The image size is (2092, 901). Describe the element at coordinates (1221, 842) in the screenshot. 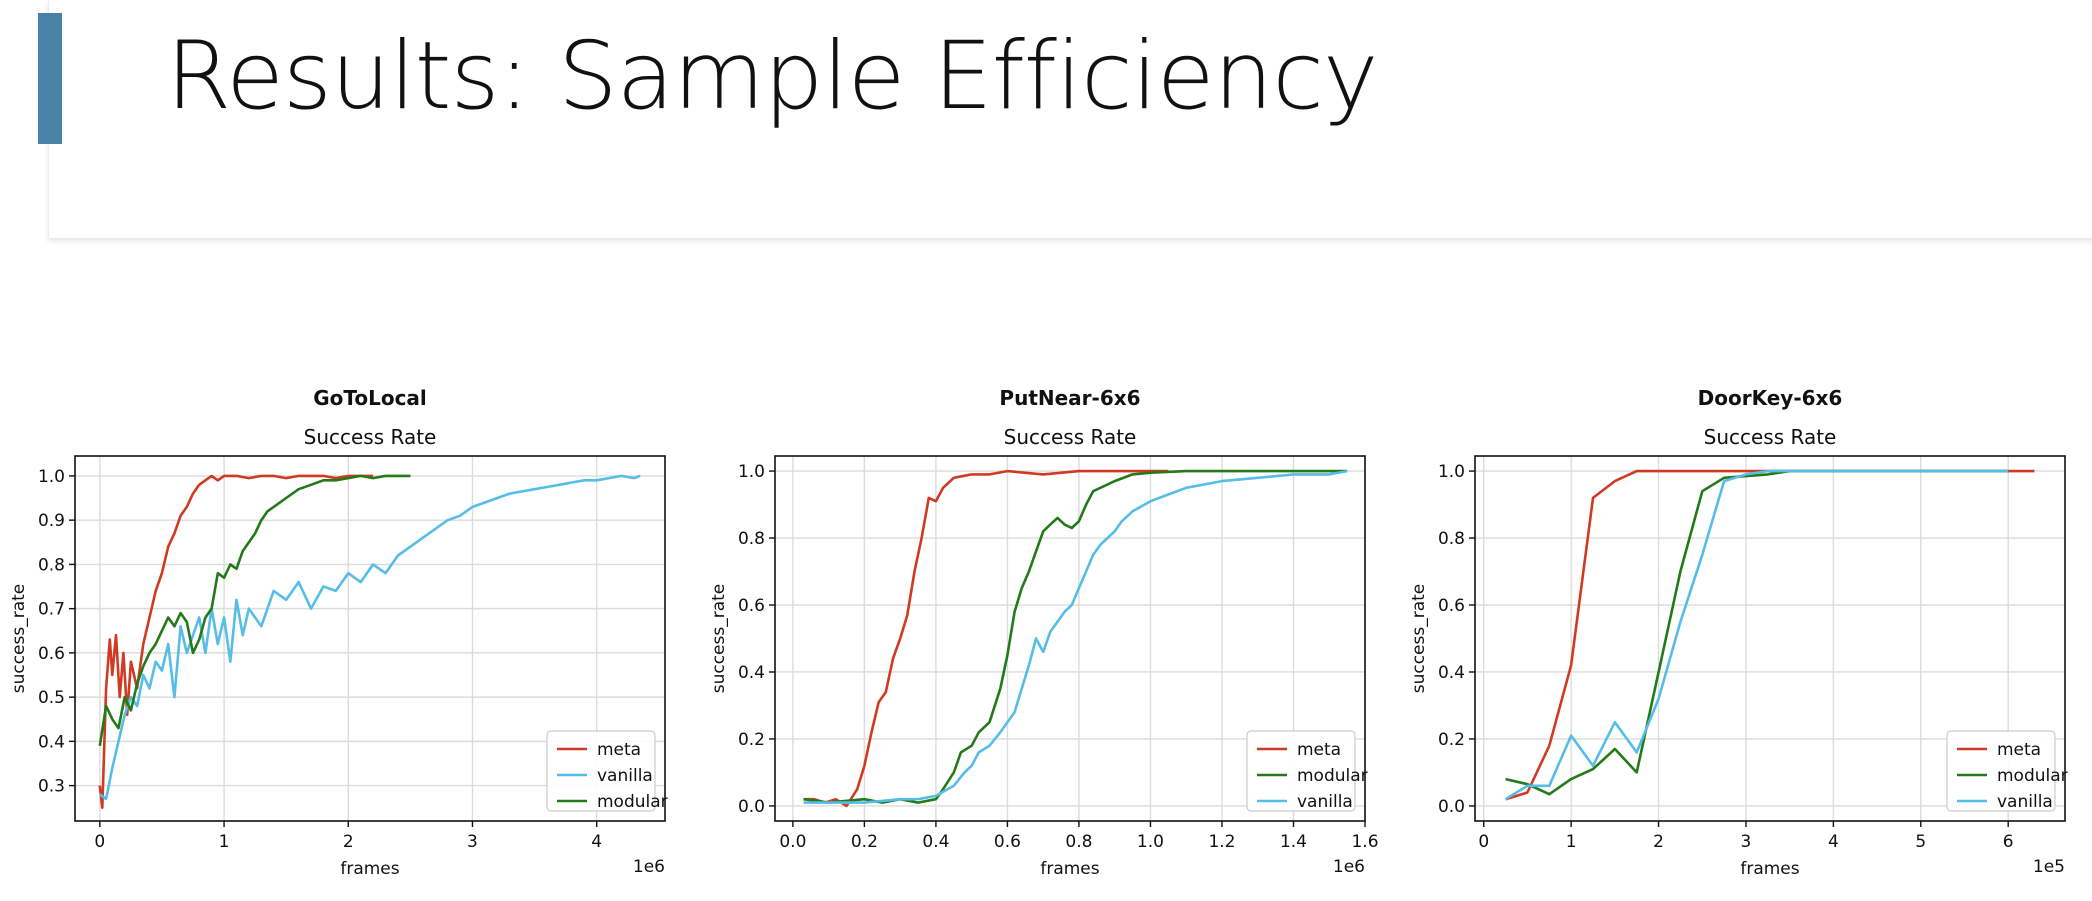

I see `x-tick-label: 1.2` at that location.